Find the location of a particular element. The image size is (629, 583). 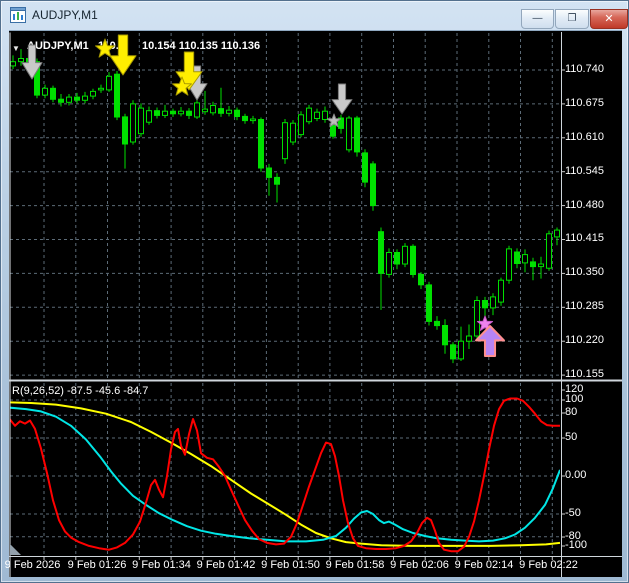

indicator-axis-label: 50 is located at coordinates (571, 437).